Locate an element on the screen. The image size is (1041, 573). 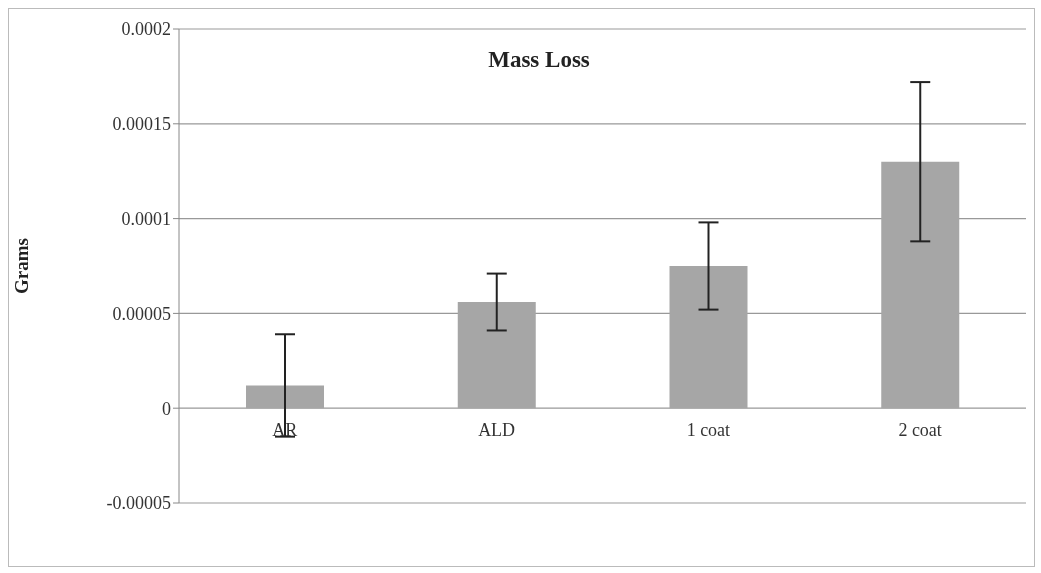
y-axis-title: Grams is located at coordinates (21, 266).